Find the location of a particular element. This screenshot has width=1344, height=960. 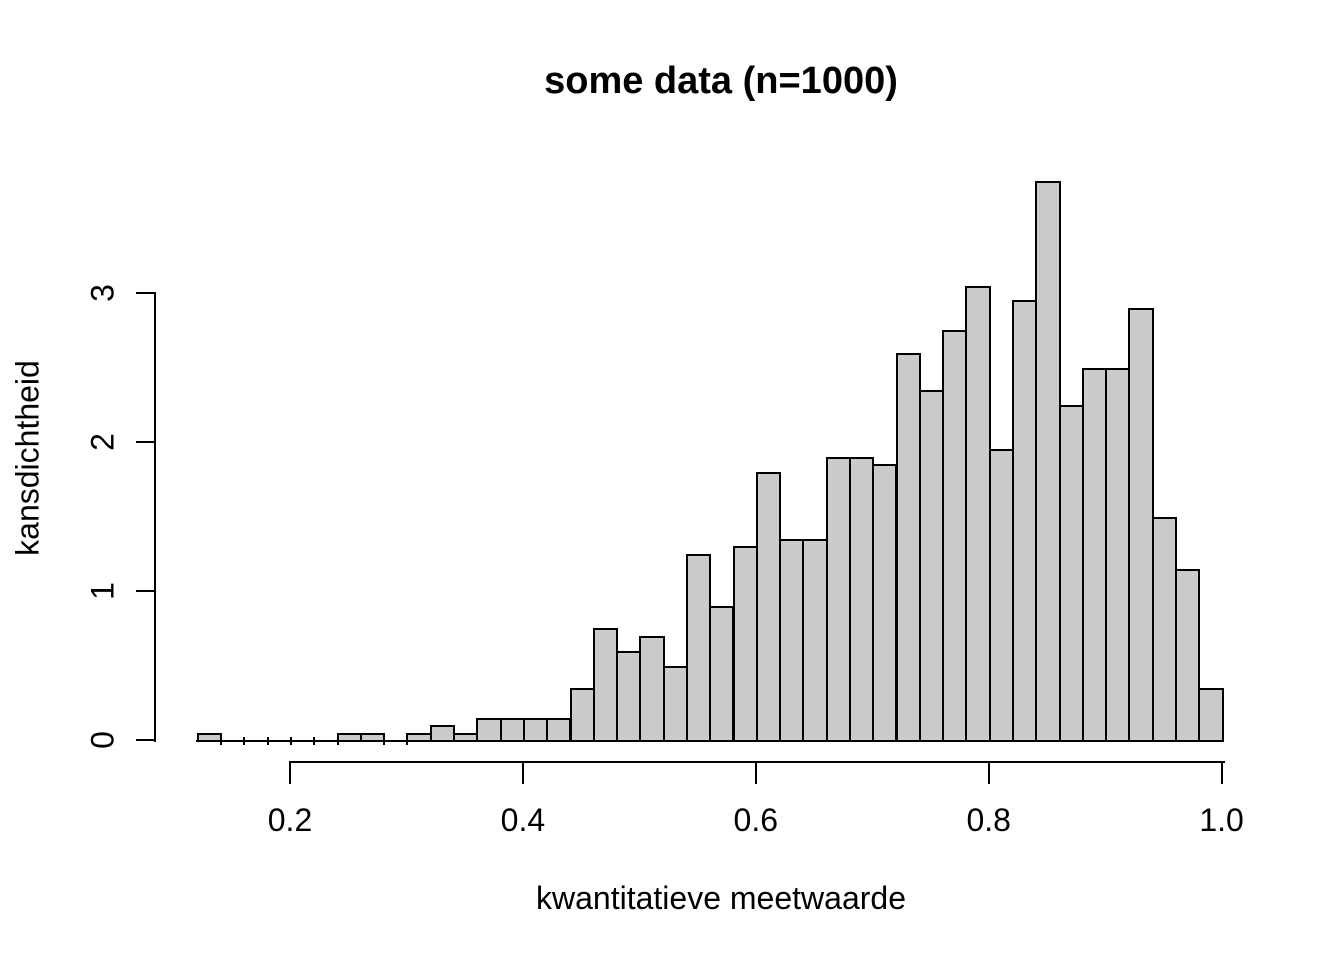

y-tick-label: 0 is located at coordinates (102, 740).